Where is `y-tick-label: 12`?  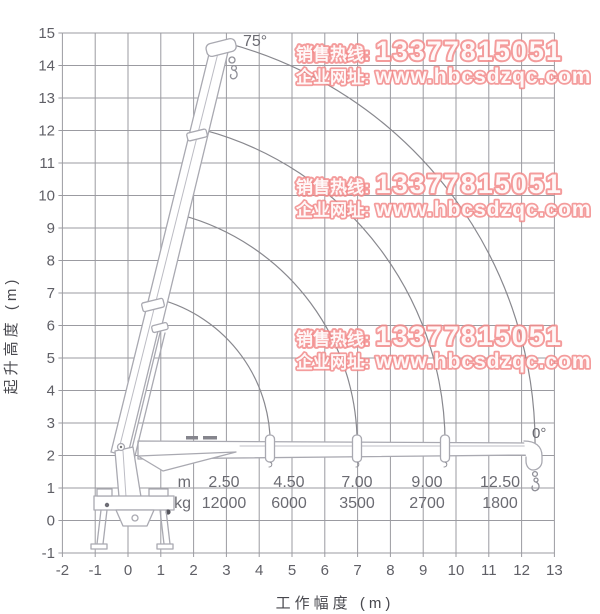 y-tick-label: 12 is located at coordinates (46, 131).